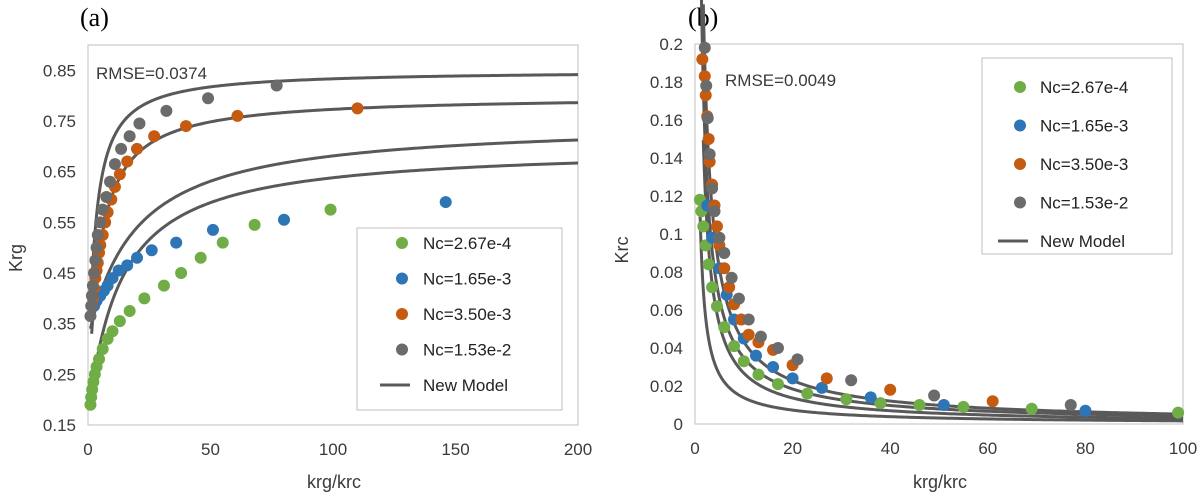 The width and height of the screenshot is (1200, 497). I want to click on panel-a-y-axis-title: Krg, so click(16, 258).